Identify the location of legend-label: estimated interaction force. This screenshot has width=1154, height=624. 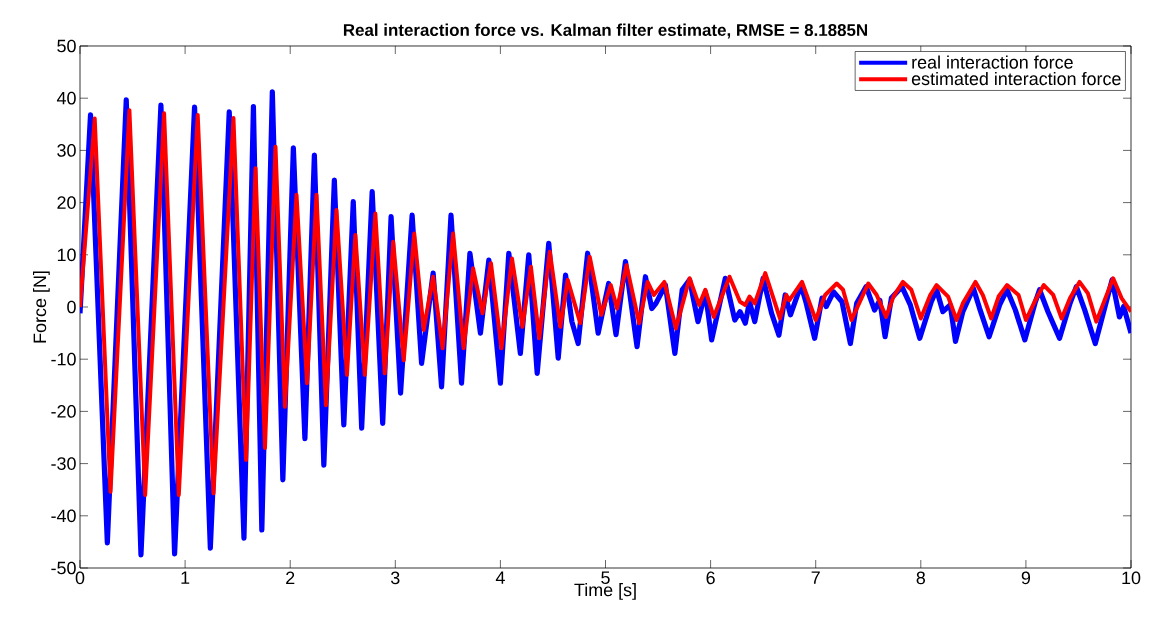
(1016, 78).